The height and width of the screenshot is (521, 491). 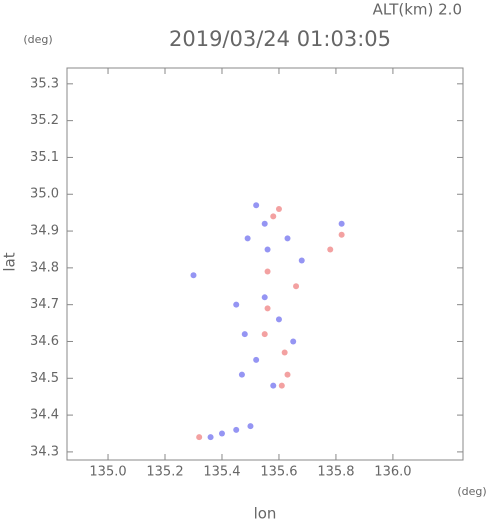 What do you see at coordinates (10, 261) in the screenshot?
I see `y-axis-label: lat` at bounding box center [10, 261].